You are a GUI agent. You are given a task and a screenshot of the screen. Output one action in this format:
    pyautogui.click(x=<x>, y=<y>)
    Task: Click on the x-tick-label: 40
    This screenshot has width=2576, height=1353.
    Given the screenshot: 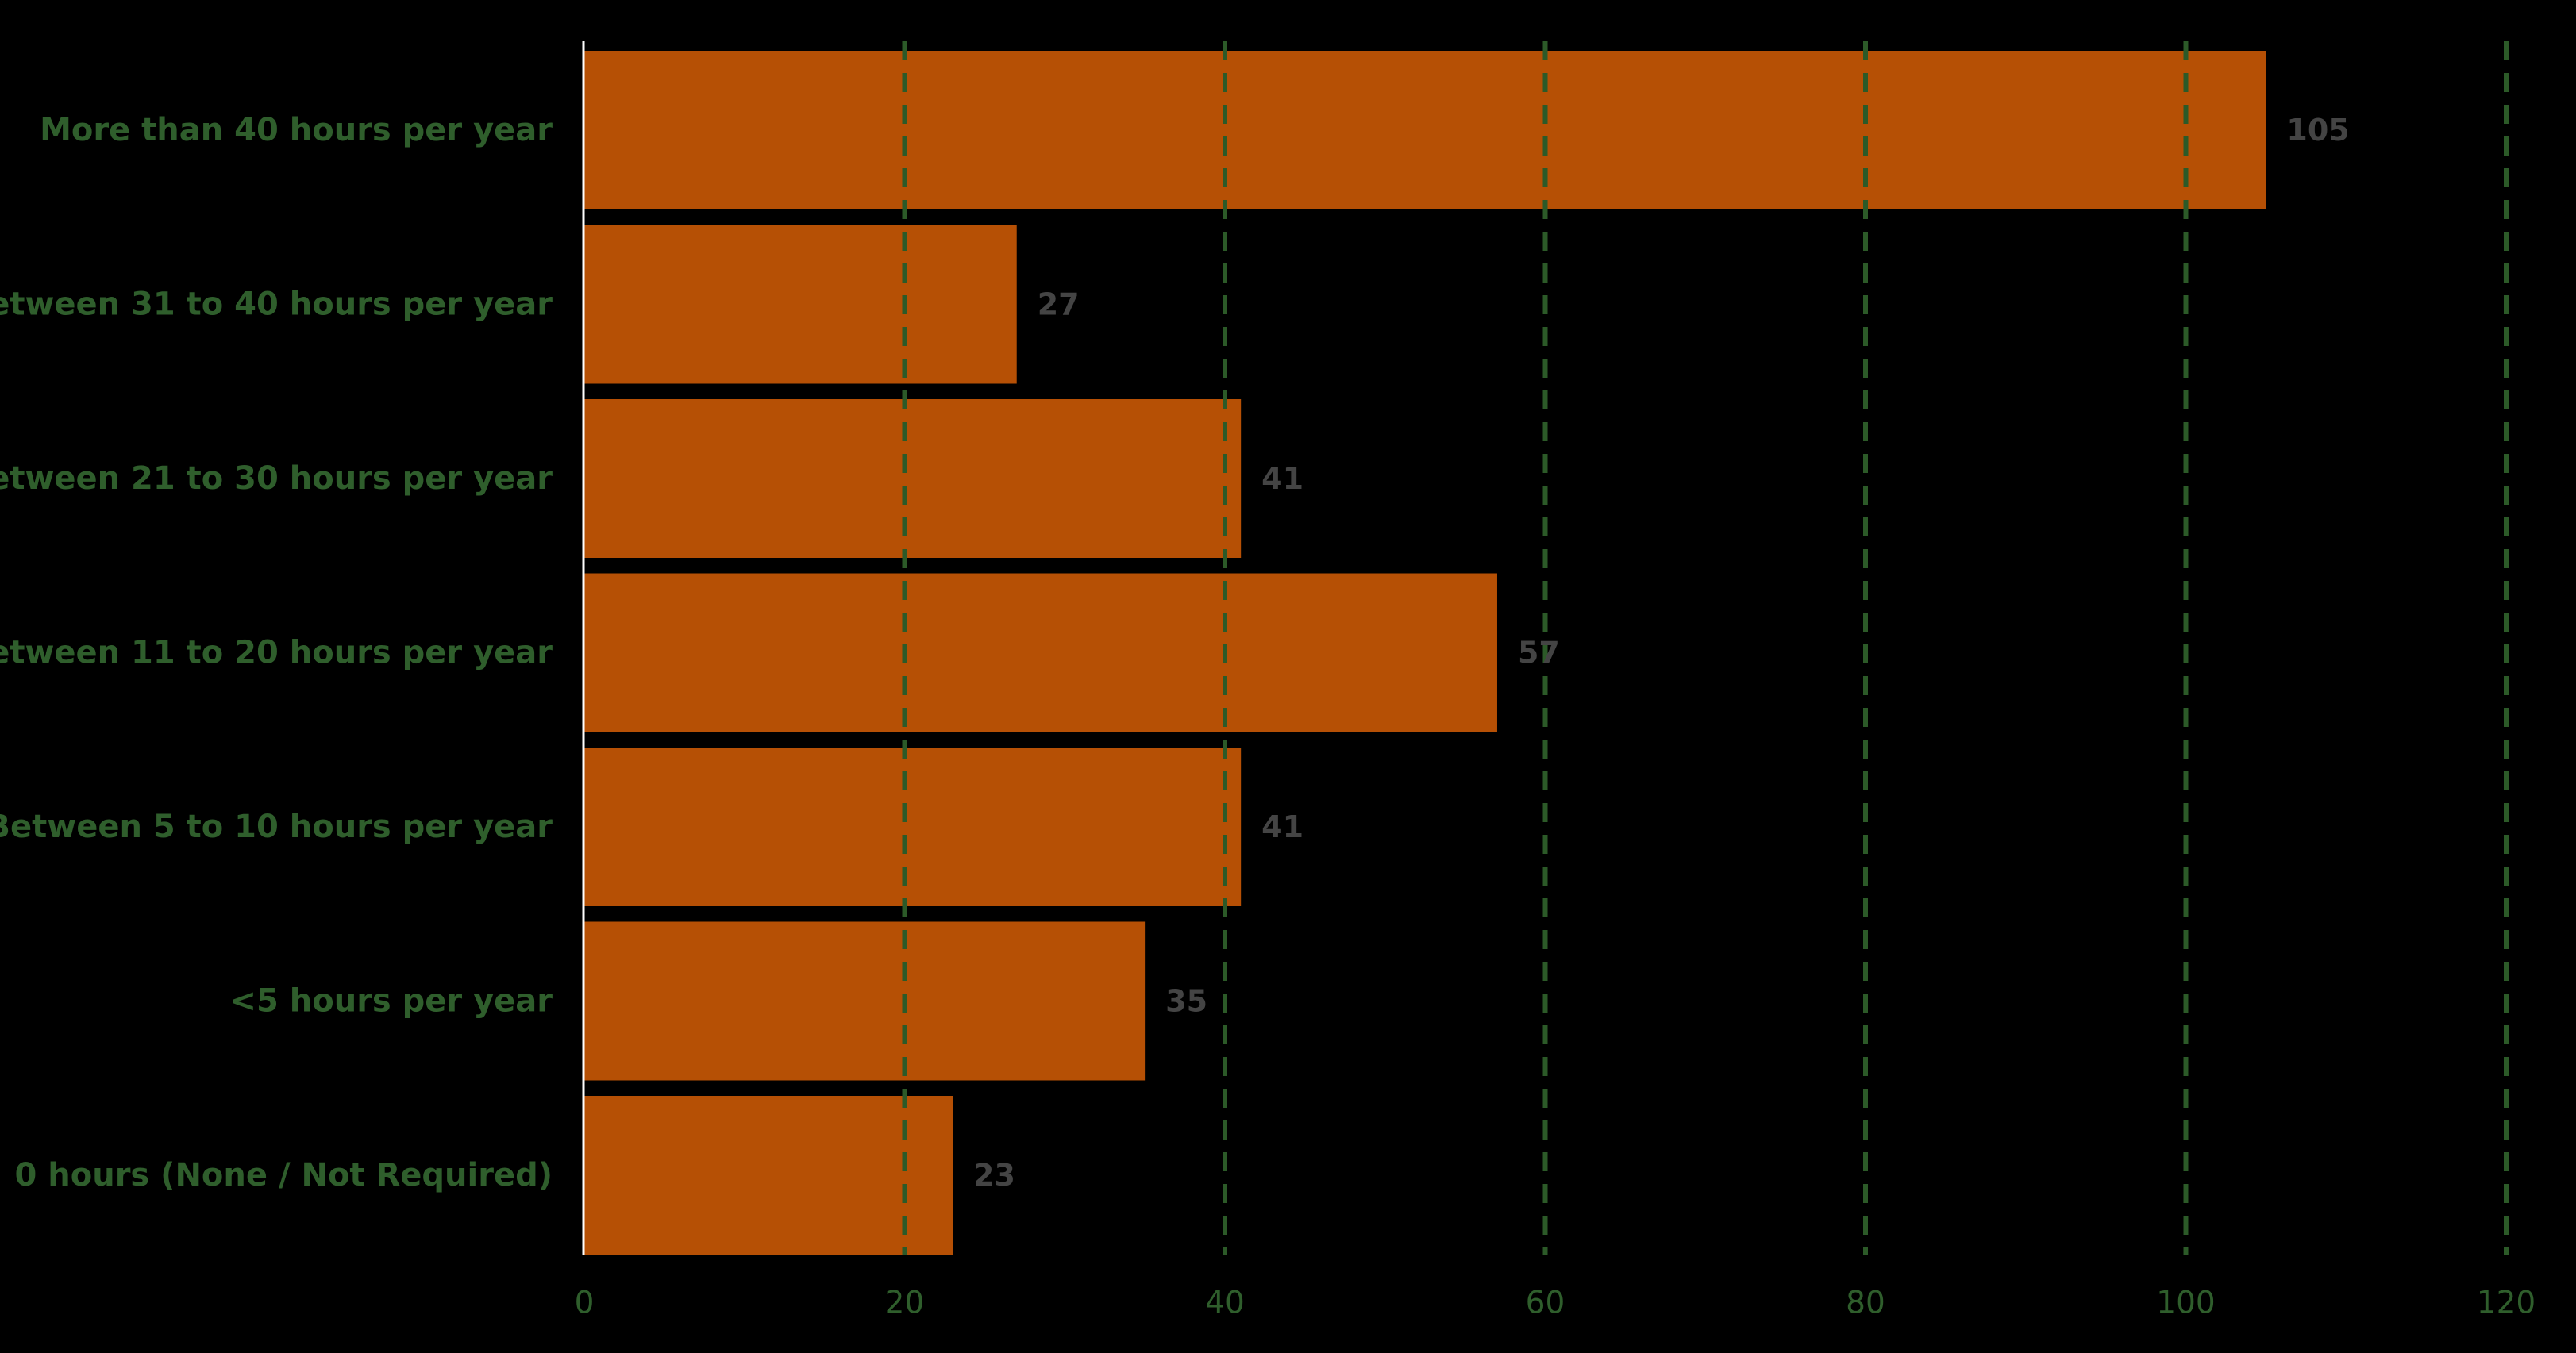 What is the action you would take?
    pyautogui.click(x=1225, y=1304)
    